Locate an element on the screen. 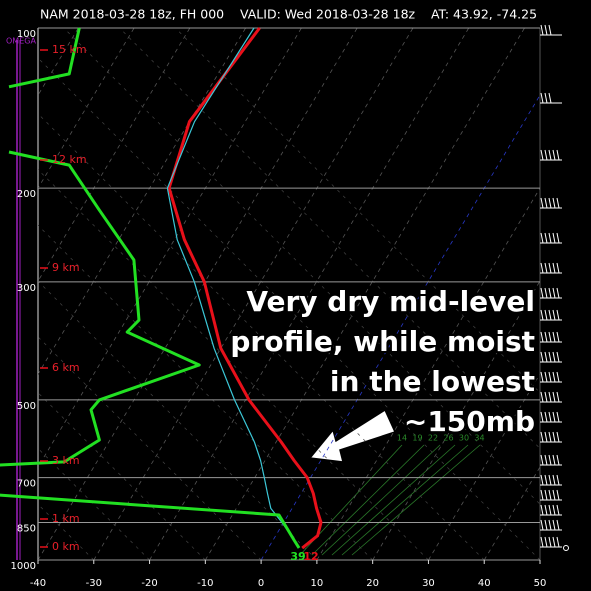 This screenshot has width=591, height=591. x-tick-label: -10 is located at coordinates (205, 583).